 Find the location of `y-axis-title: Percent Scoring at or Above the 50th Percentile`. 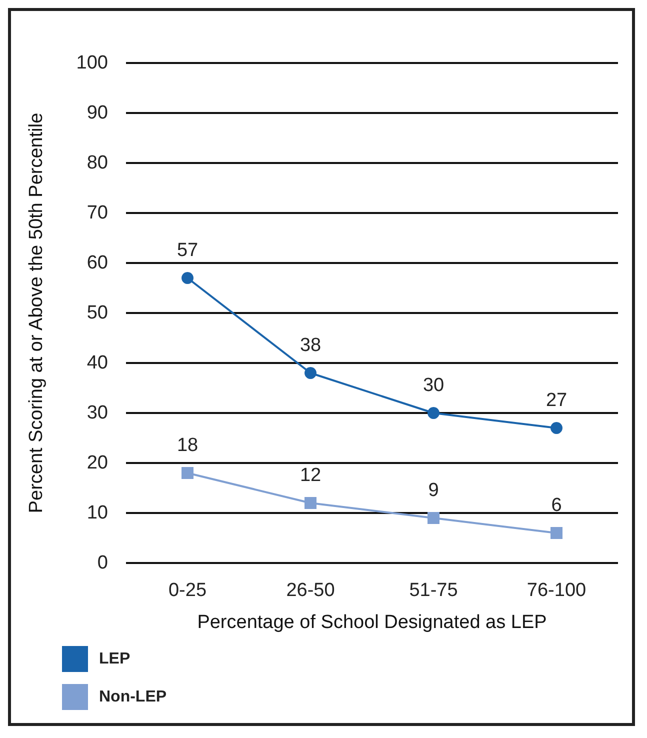

y-axis-title: Percent Scoring at or Above the 50th Percentile is located at coordinates (36, 313).